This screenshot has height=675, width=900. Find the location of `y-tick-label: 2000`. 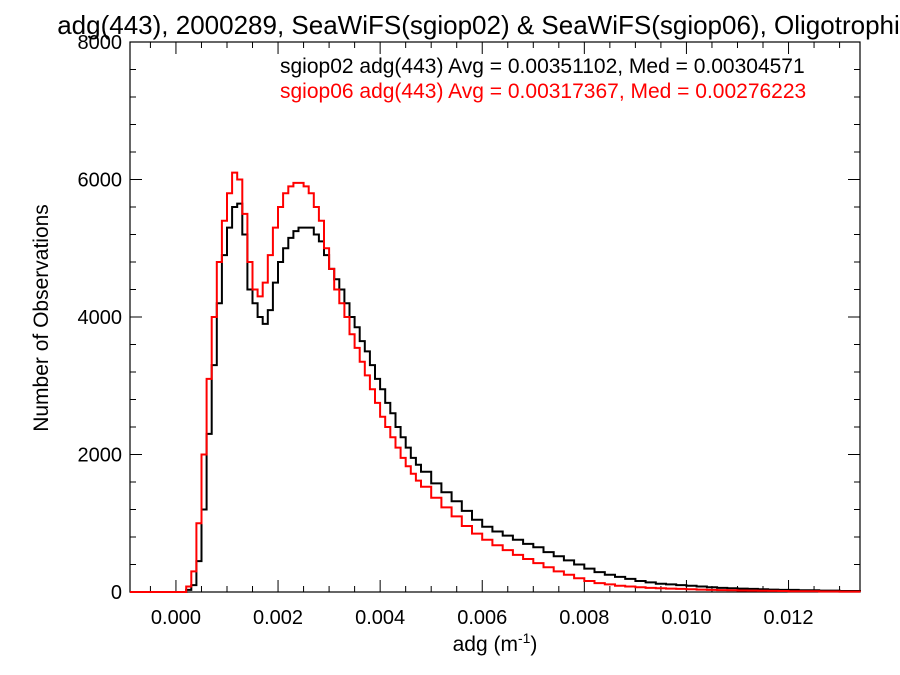

y-tick-label: 2000 is located at coordinates (100, 456).